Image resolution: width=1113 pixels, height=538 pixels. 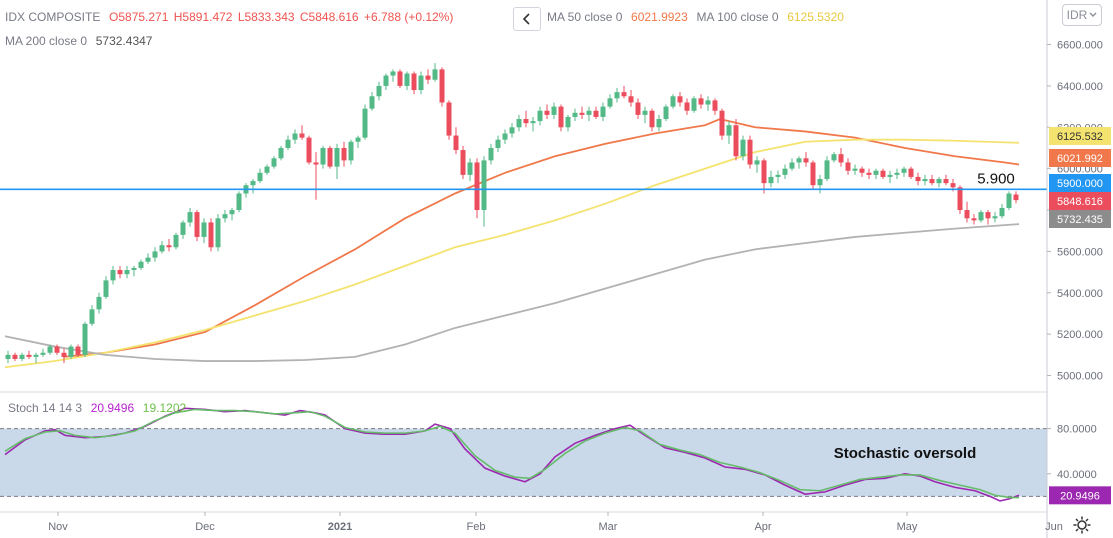 What do you see at coordinates (523, 462) in the screenshot?
I see `stoch-oversold-band` at bounding box center [523, 462].